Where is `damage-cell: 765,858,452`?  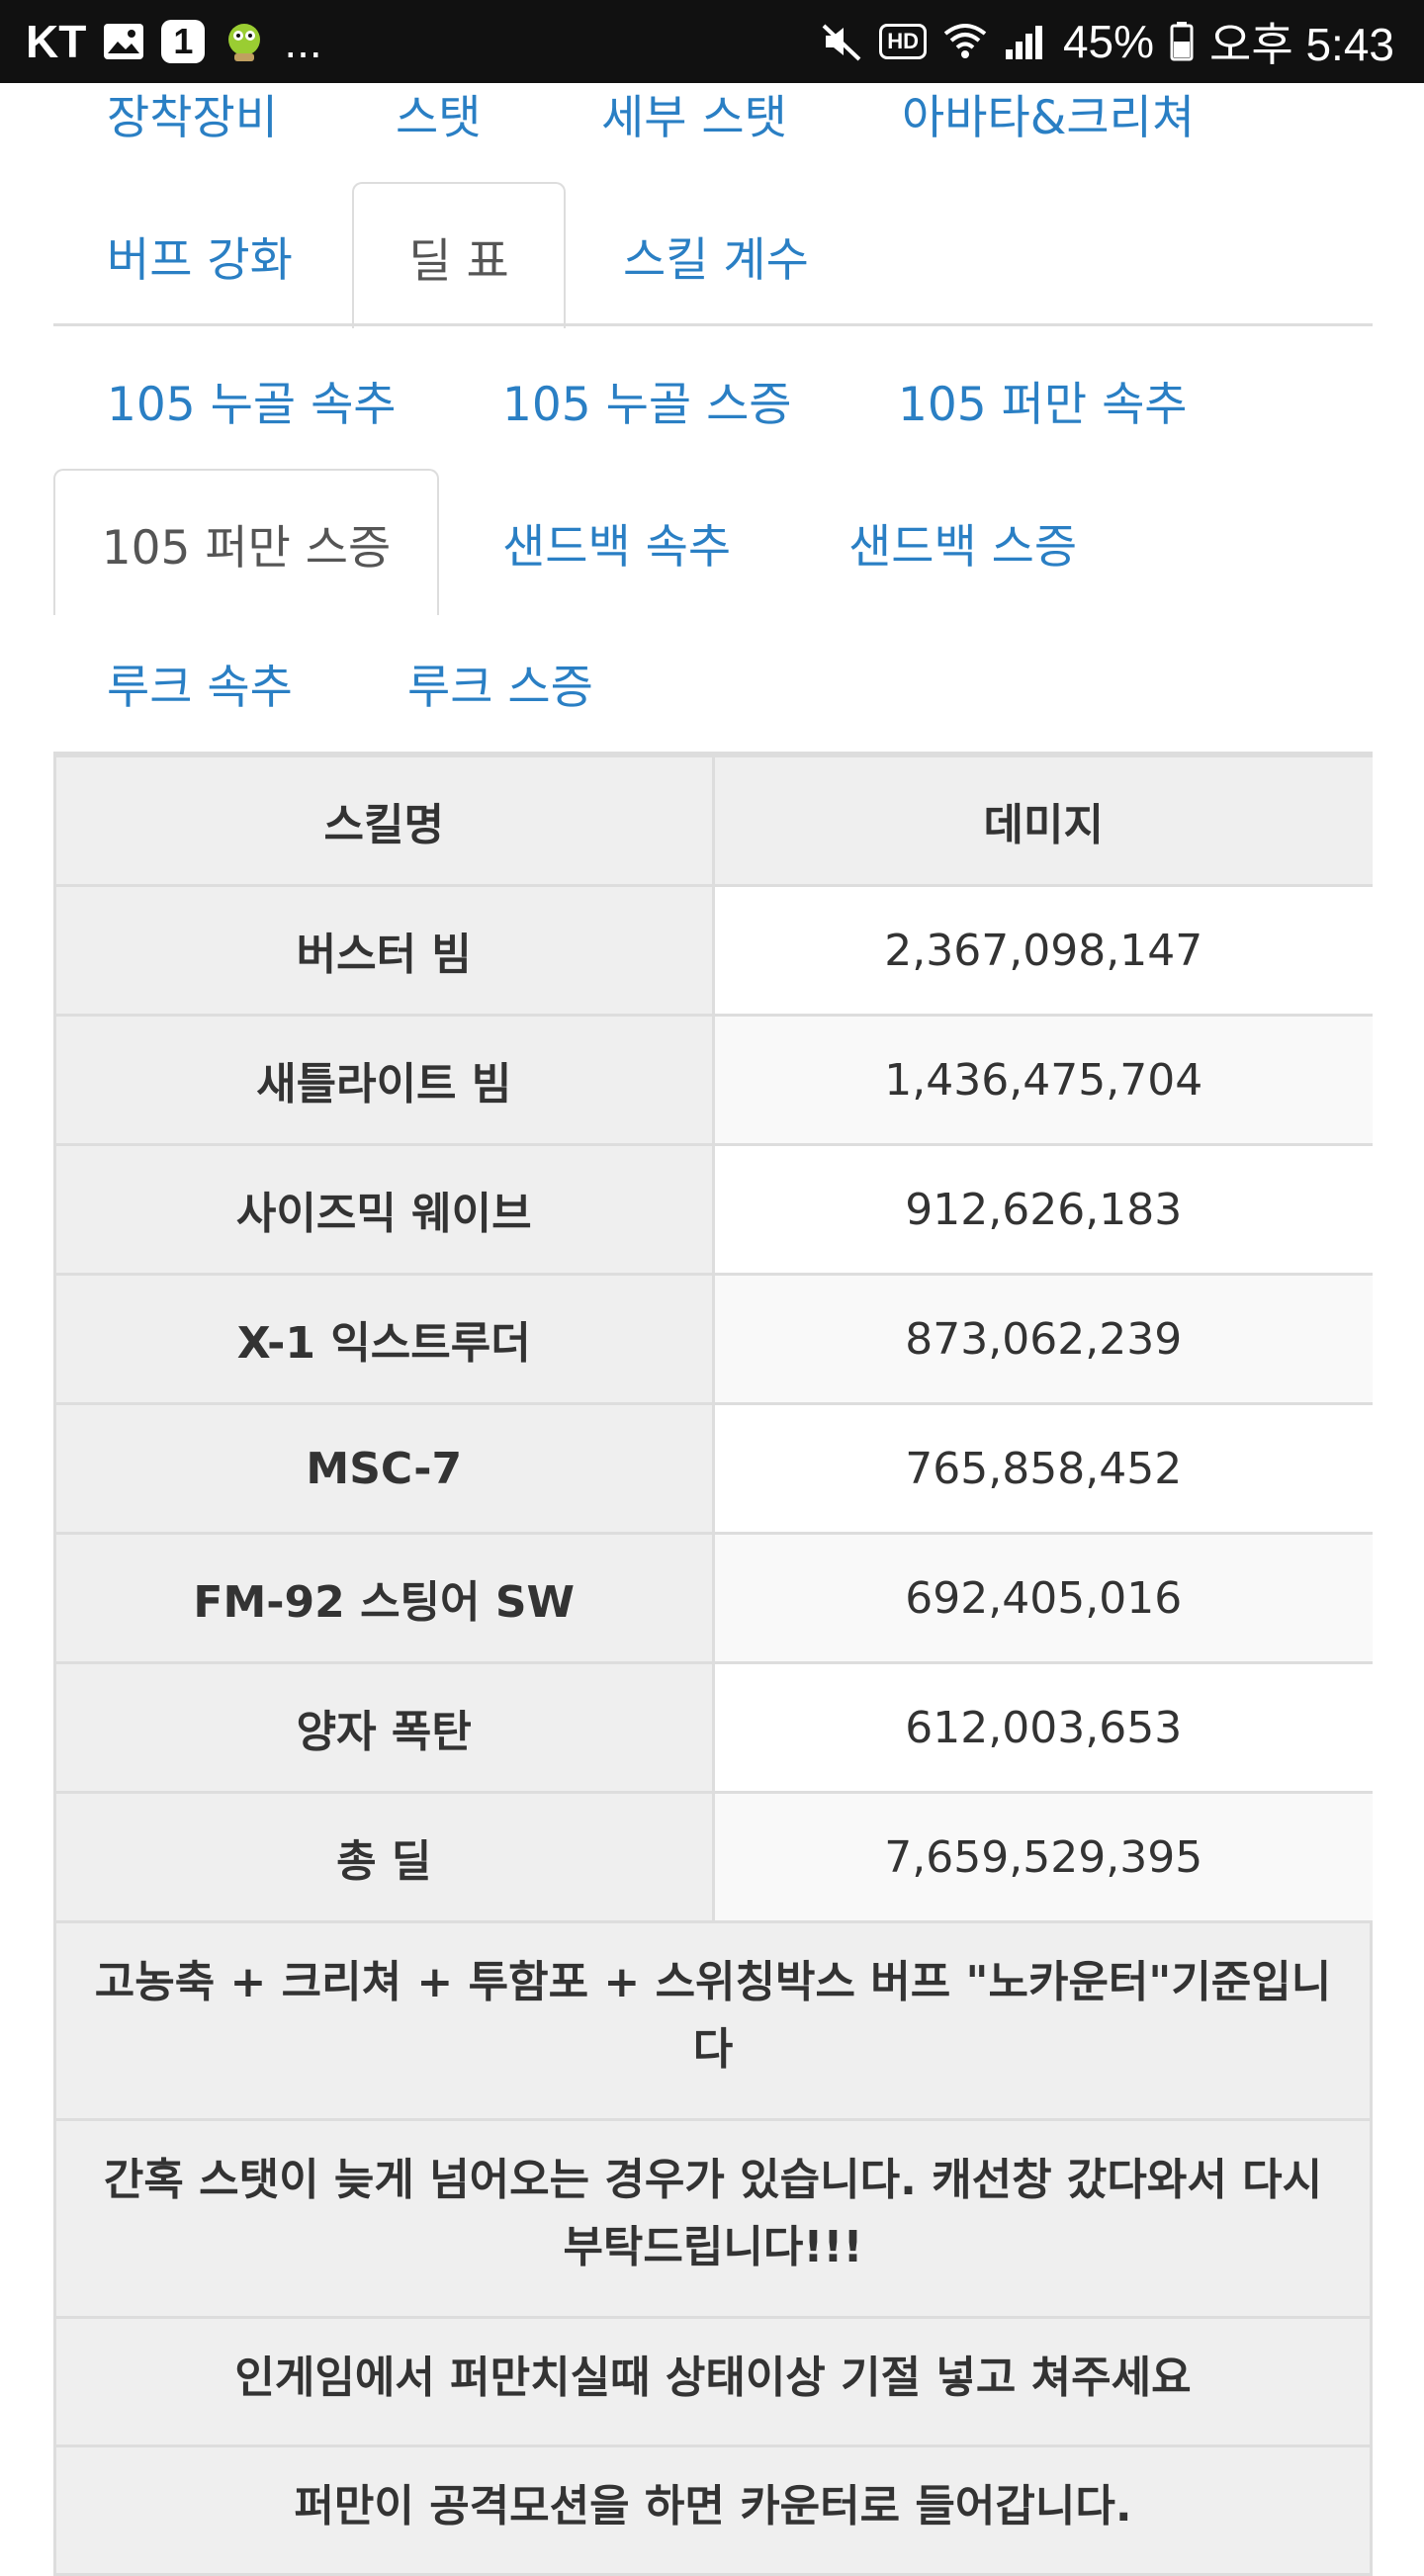
damage-cell: 765,858,452 is located at coordinates (1043, 1468).